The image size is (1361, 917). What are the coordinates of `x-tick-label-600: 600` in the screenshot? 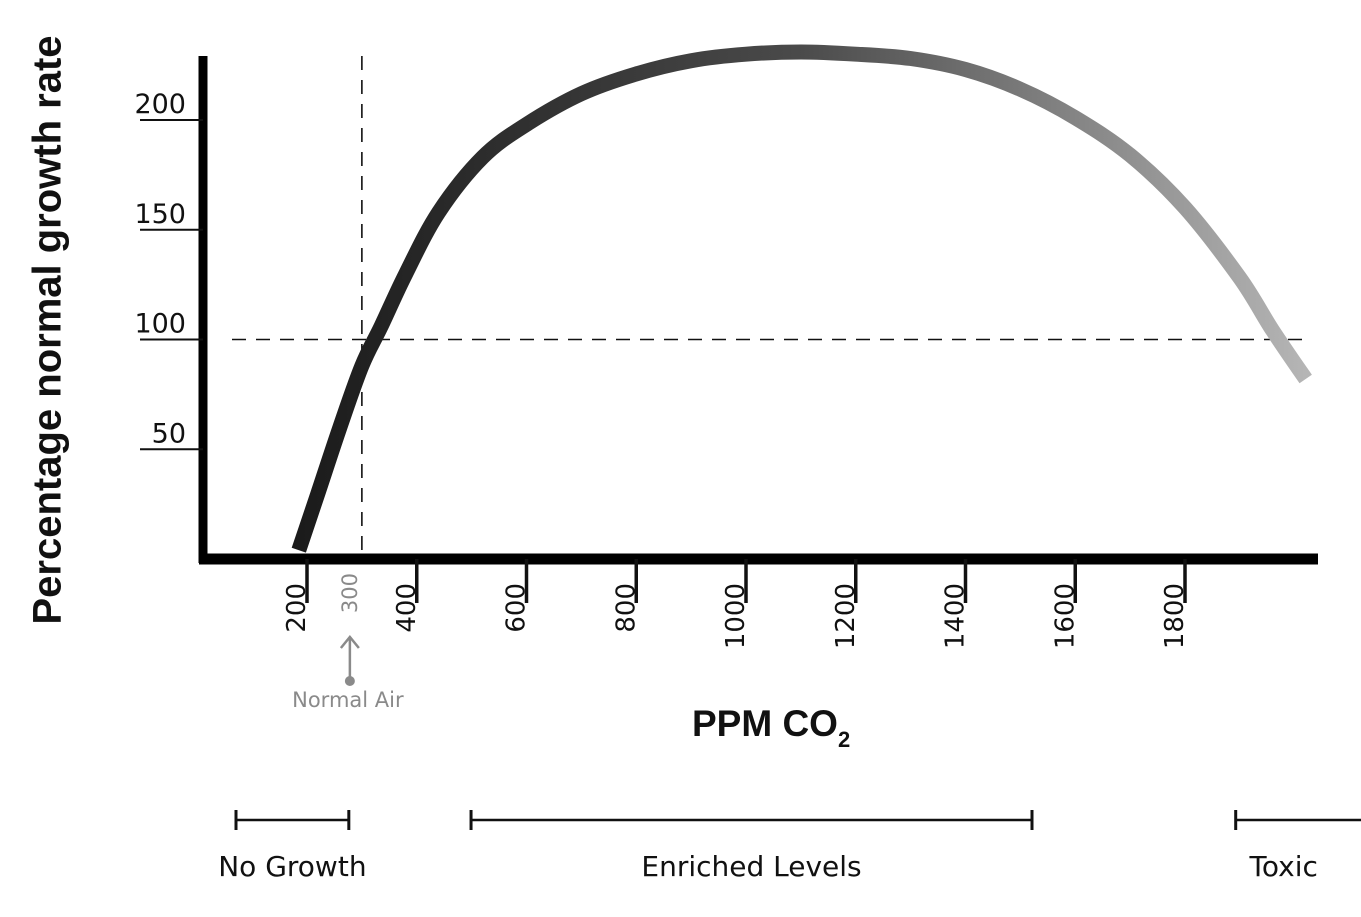 It's located at (517, 608).